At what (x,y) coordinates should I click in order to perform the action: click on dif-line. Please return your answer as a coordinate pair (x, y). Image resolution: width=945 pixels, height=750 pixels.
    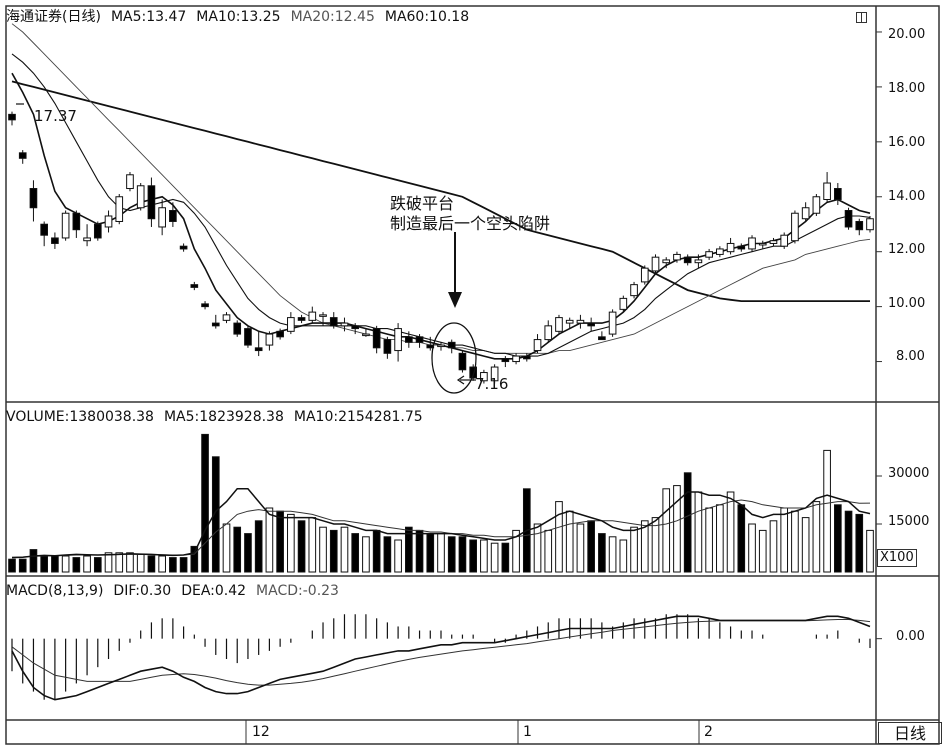
    Looking at the image, I should click on (441, 658).